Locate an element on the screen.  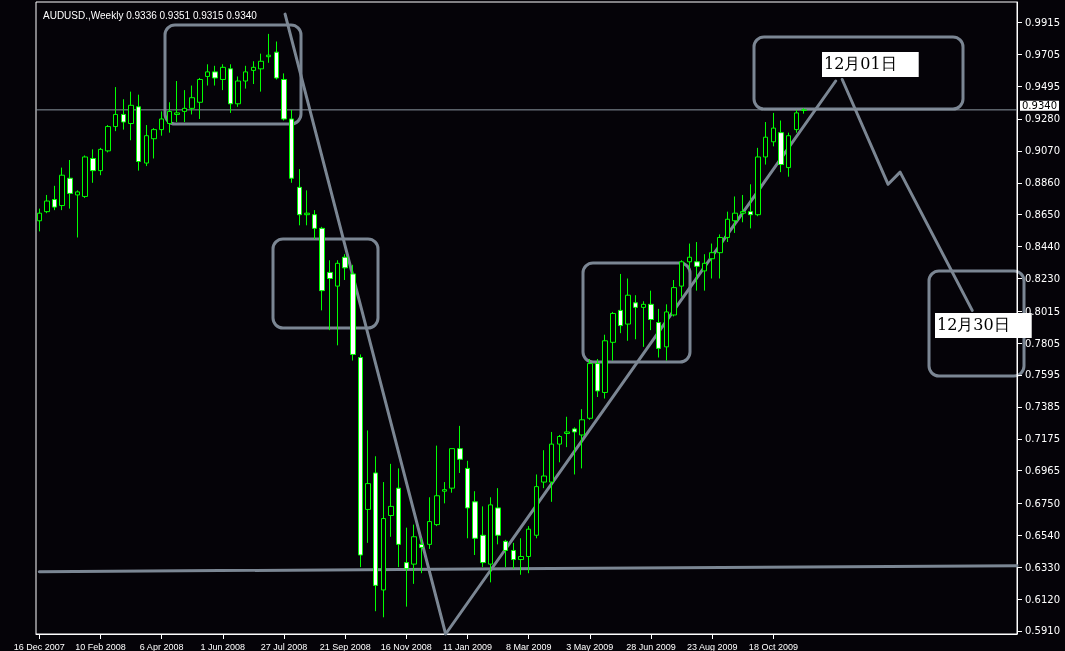
y-tick-label: 0.8440 is located at coordinates (1042, 247).